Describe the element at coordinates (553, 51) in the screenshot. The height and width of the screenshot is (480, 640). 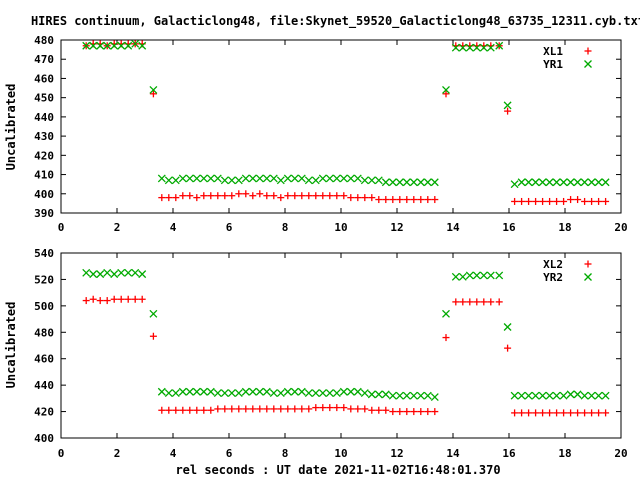
I see `legend-label-xl1: XL1` at that location.